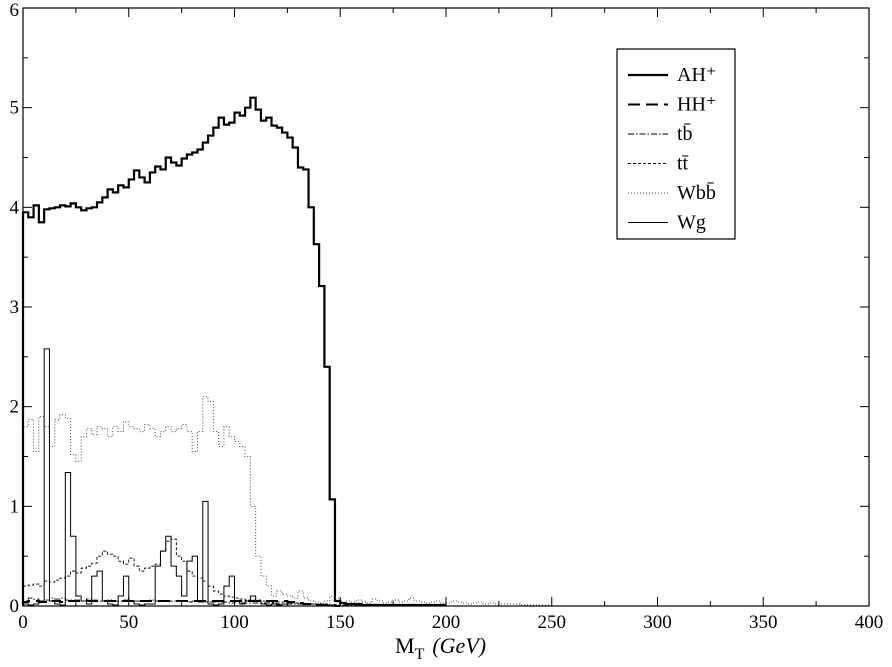 Image resolution: width=892 pixels, height=667 pixels. What do you see at coordinates (128, 622) in the screenshot?
I see `x-tick-label: 50` at bounding box center [128, 622].